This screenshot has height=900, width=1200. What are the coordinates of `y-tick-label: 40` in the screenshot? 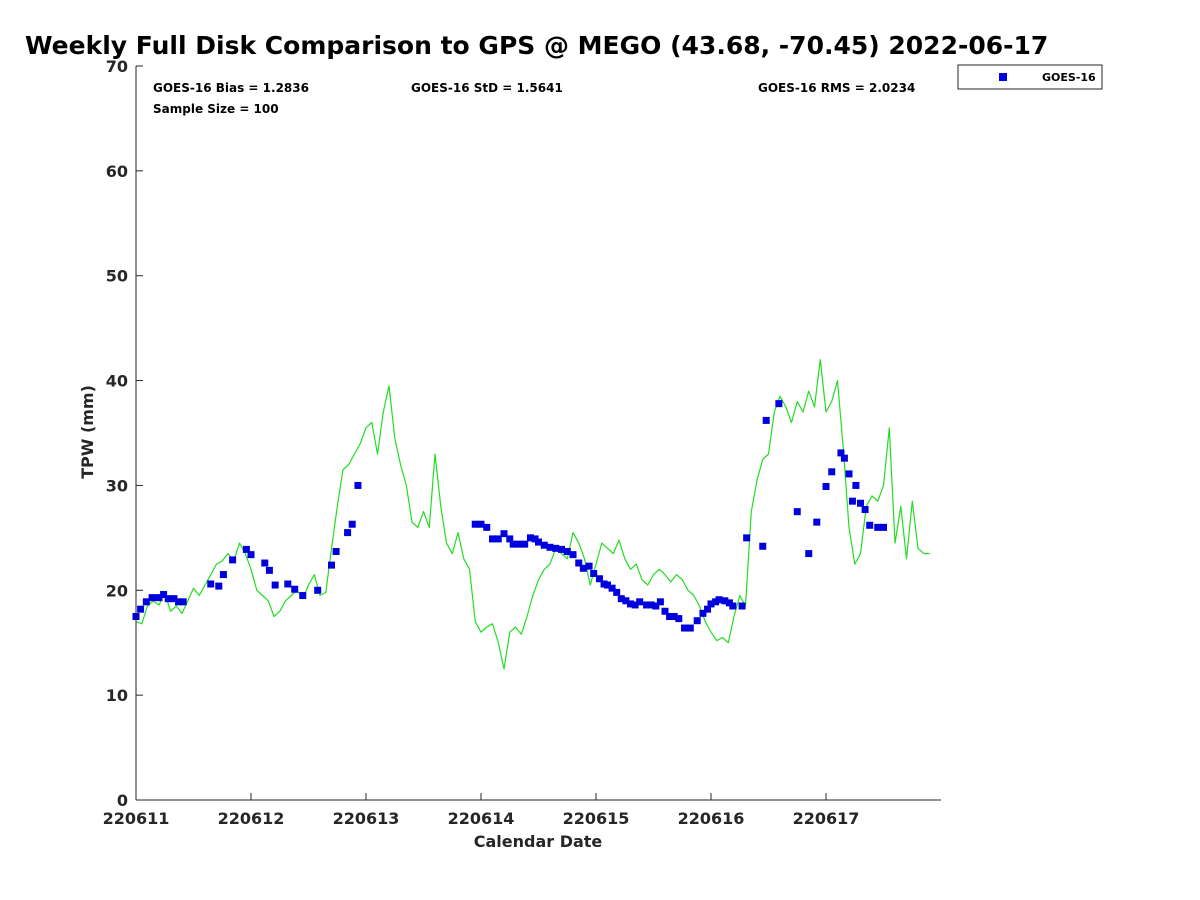 It's located at (117, 381).